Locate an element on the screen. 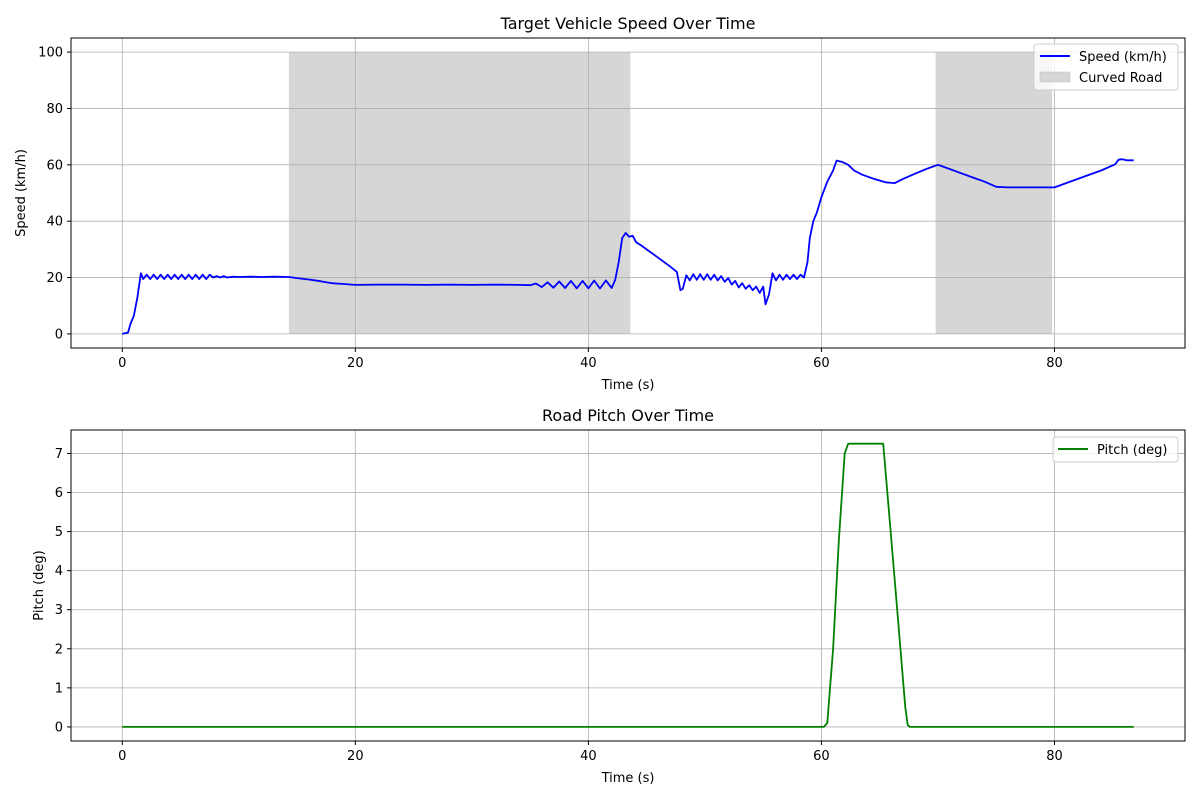  legend-label-curved-road: Curved Road is located at coordinates (1120, 78).